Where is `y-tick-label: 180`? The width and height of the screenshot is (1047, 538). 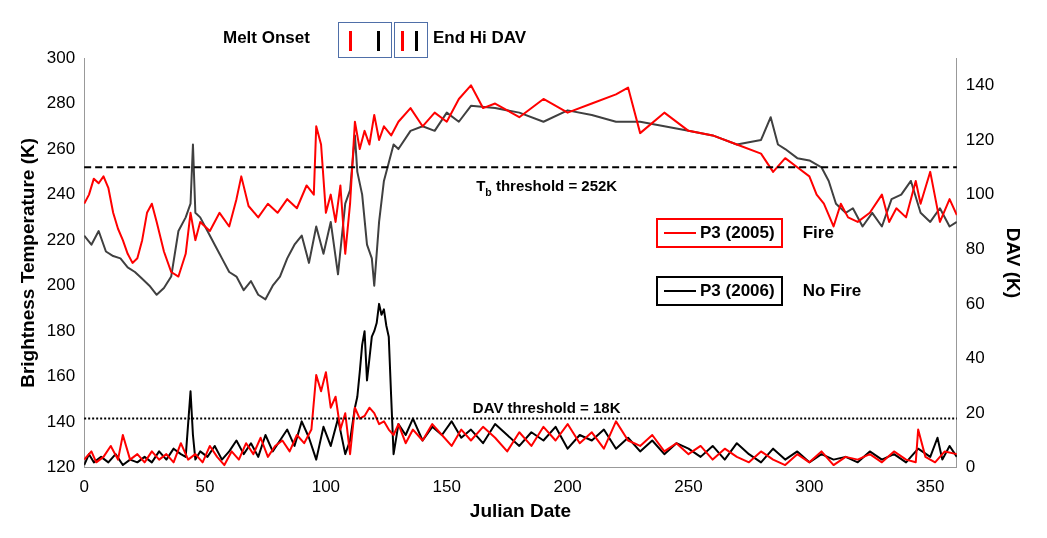 y-tick-label: 180 is located at coordinates (61, 330).